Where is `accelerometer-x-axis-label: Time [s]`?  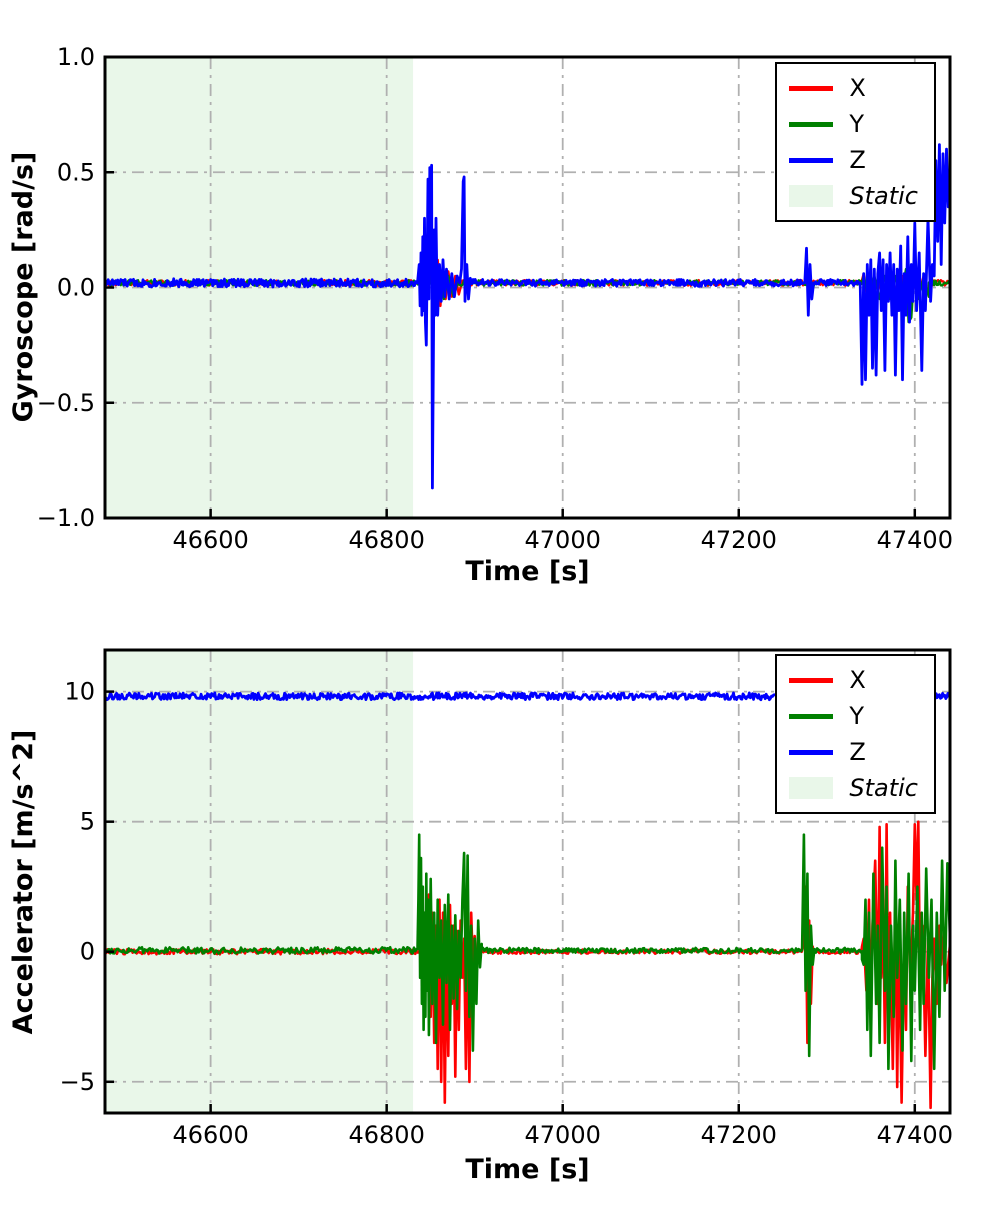
accelerometer-x-axis-label: Time [s] is located at coordinates (527, 1169).